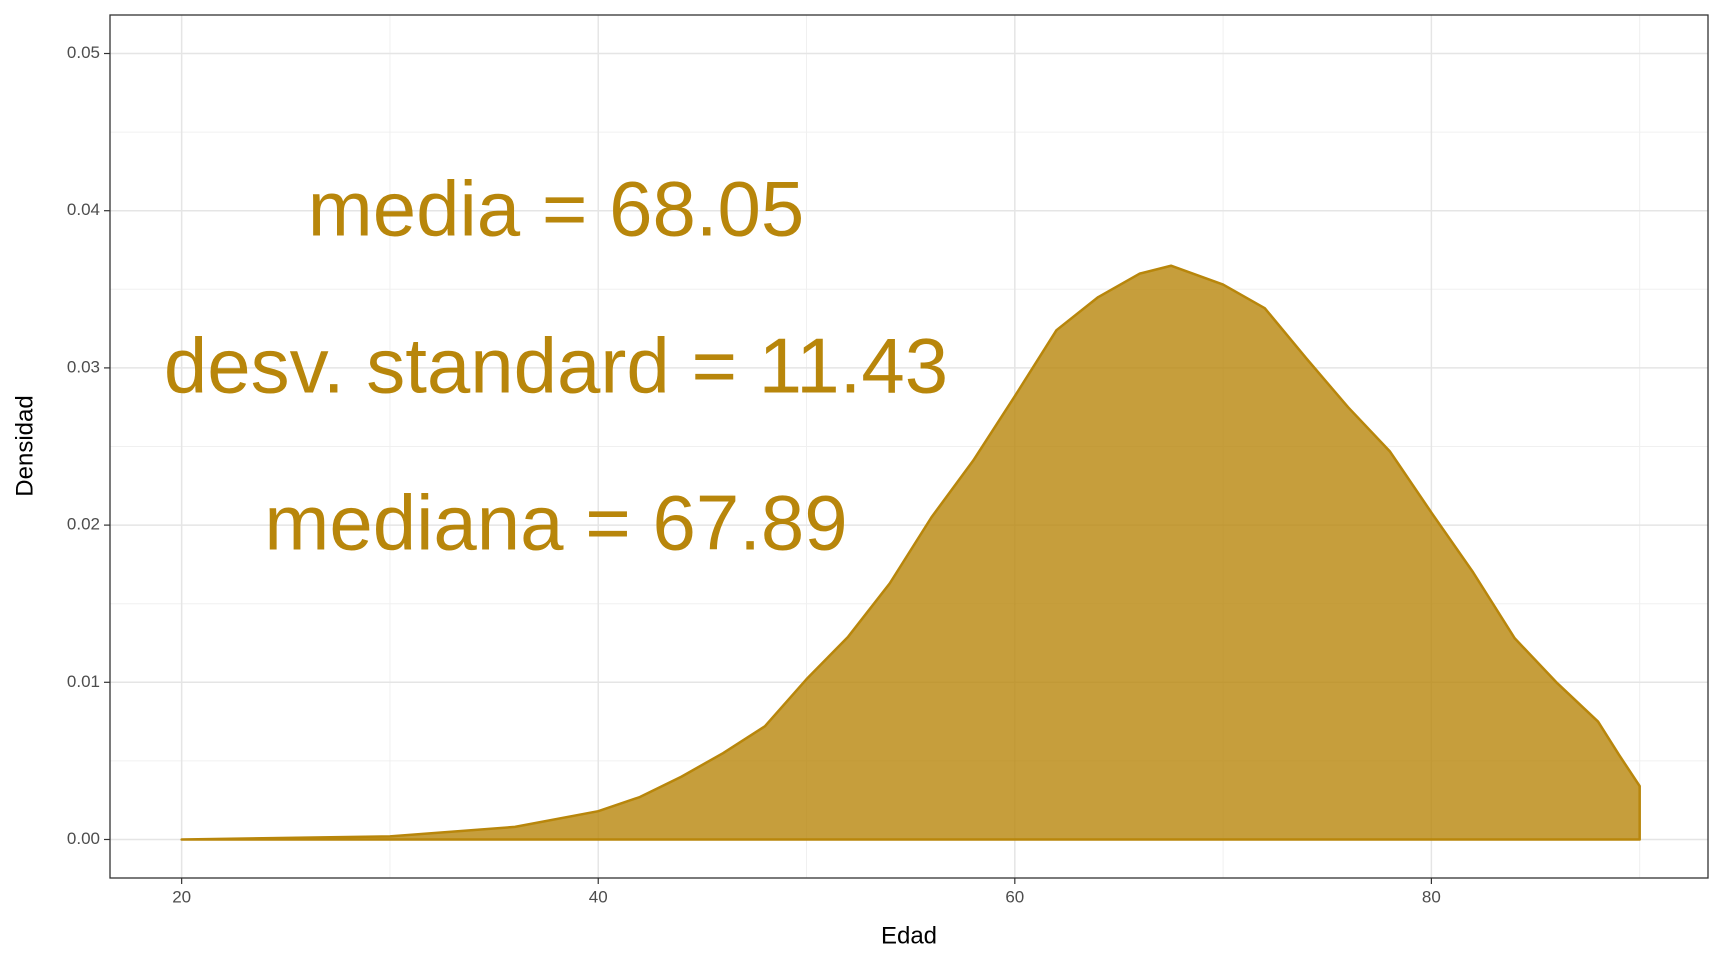  What do you see at coordinates (909, 935) in the screenshot?
I see `x-axis-label: Edad` at bounding box center [909, 935].